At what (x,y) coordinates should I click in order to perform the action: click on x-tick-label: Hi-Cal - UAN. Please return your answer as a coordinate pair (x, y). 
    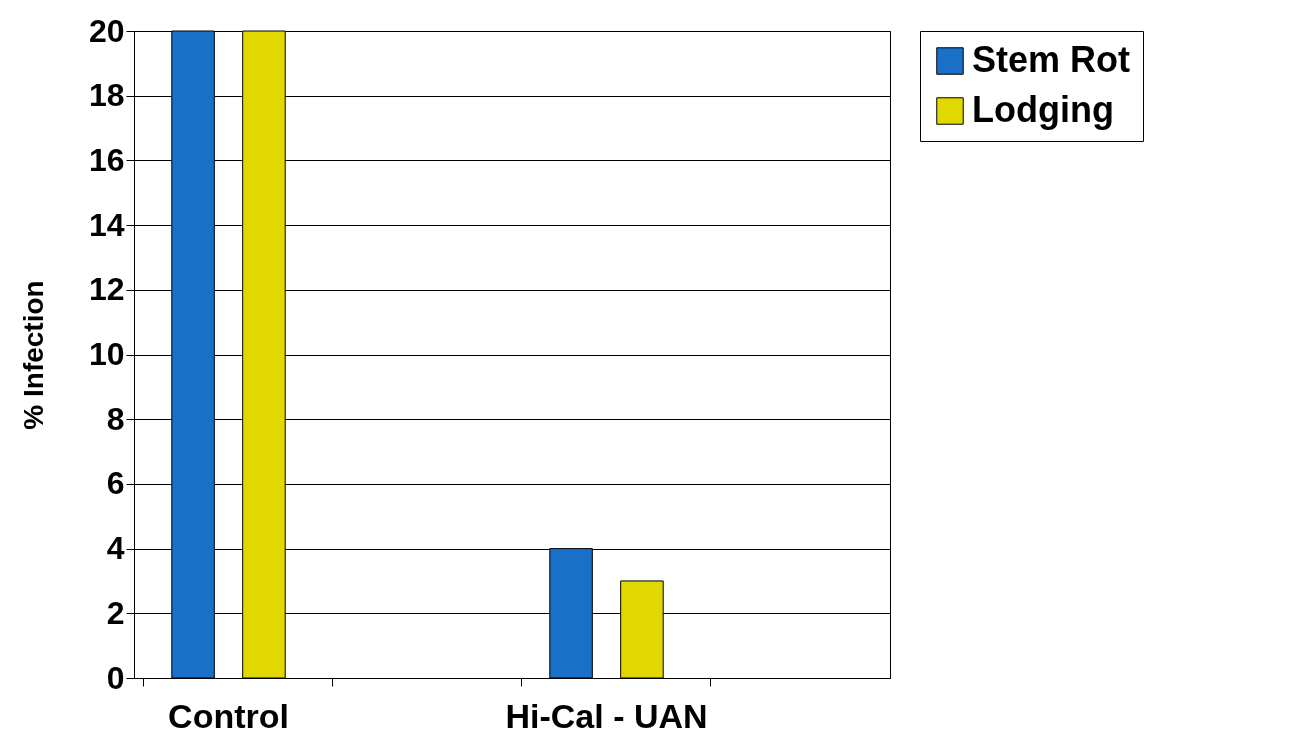
    Looking at the image, I should click on (606, 715).